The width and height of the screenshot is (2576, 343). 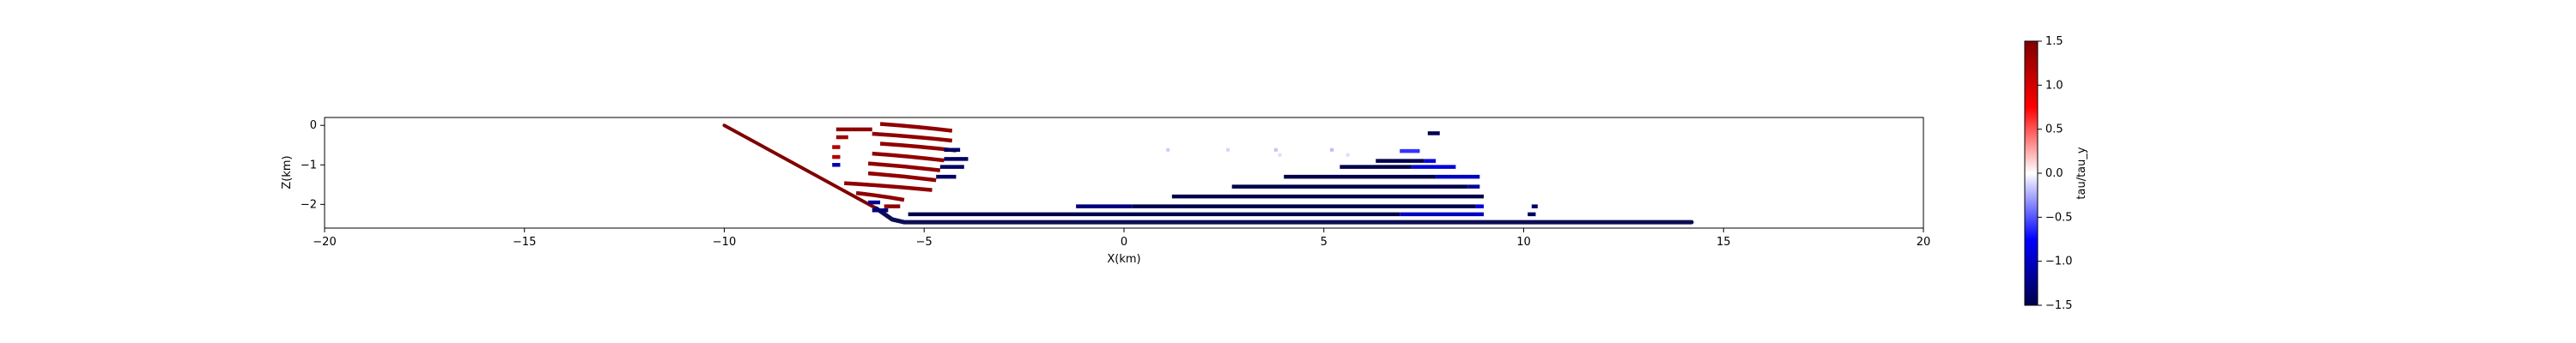 I want to click on fault-trace-upper, so click(x=800, y=166).